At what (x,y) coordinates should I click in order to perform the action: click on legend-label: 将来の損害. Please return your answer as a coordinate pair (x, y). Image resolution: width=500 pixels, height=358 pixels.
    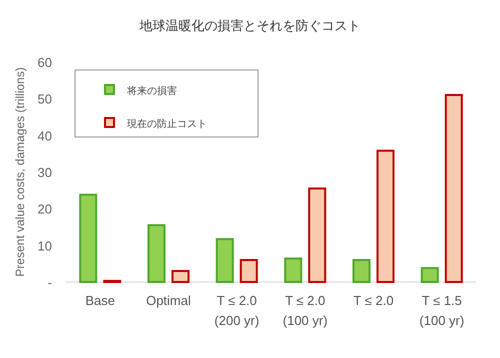
    Looking at the image, I should click on (151, 91).